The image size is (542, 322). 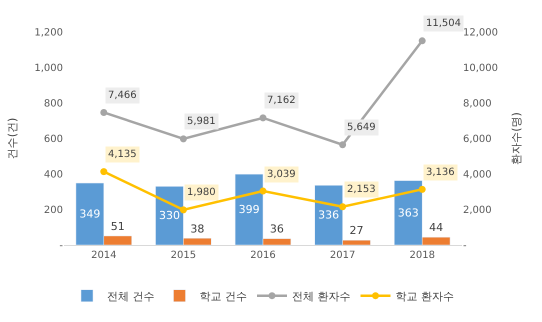 What do you see at coordinates (357, 231) in the screenshot?
I see `data-label: 27` at bounding box center [357, 231].